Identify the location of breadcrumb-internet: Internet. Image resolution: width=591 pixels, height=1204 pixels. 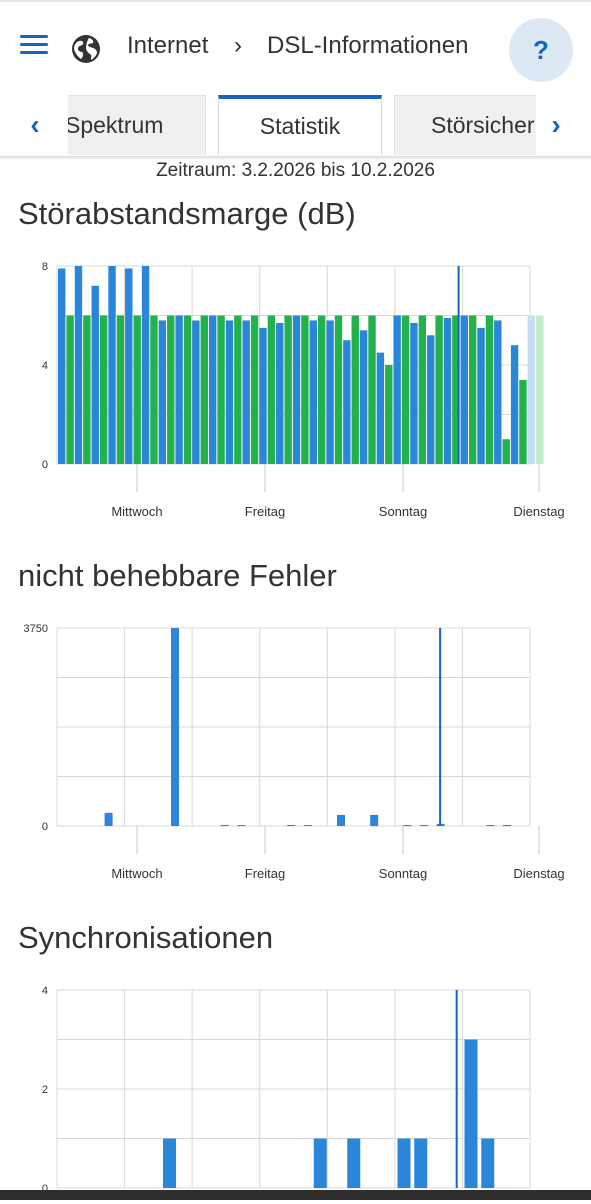
(168, 45).